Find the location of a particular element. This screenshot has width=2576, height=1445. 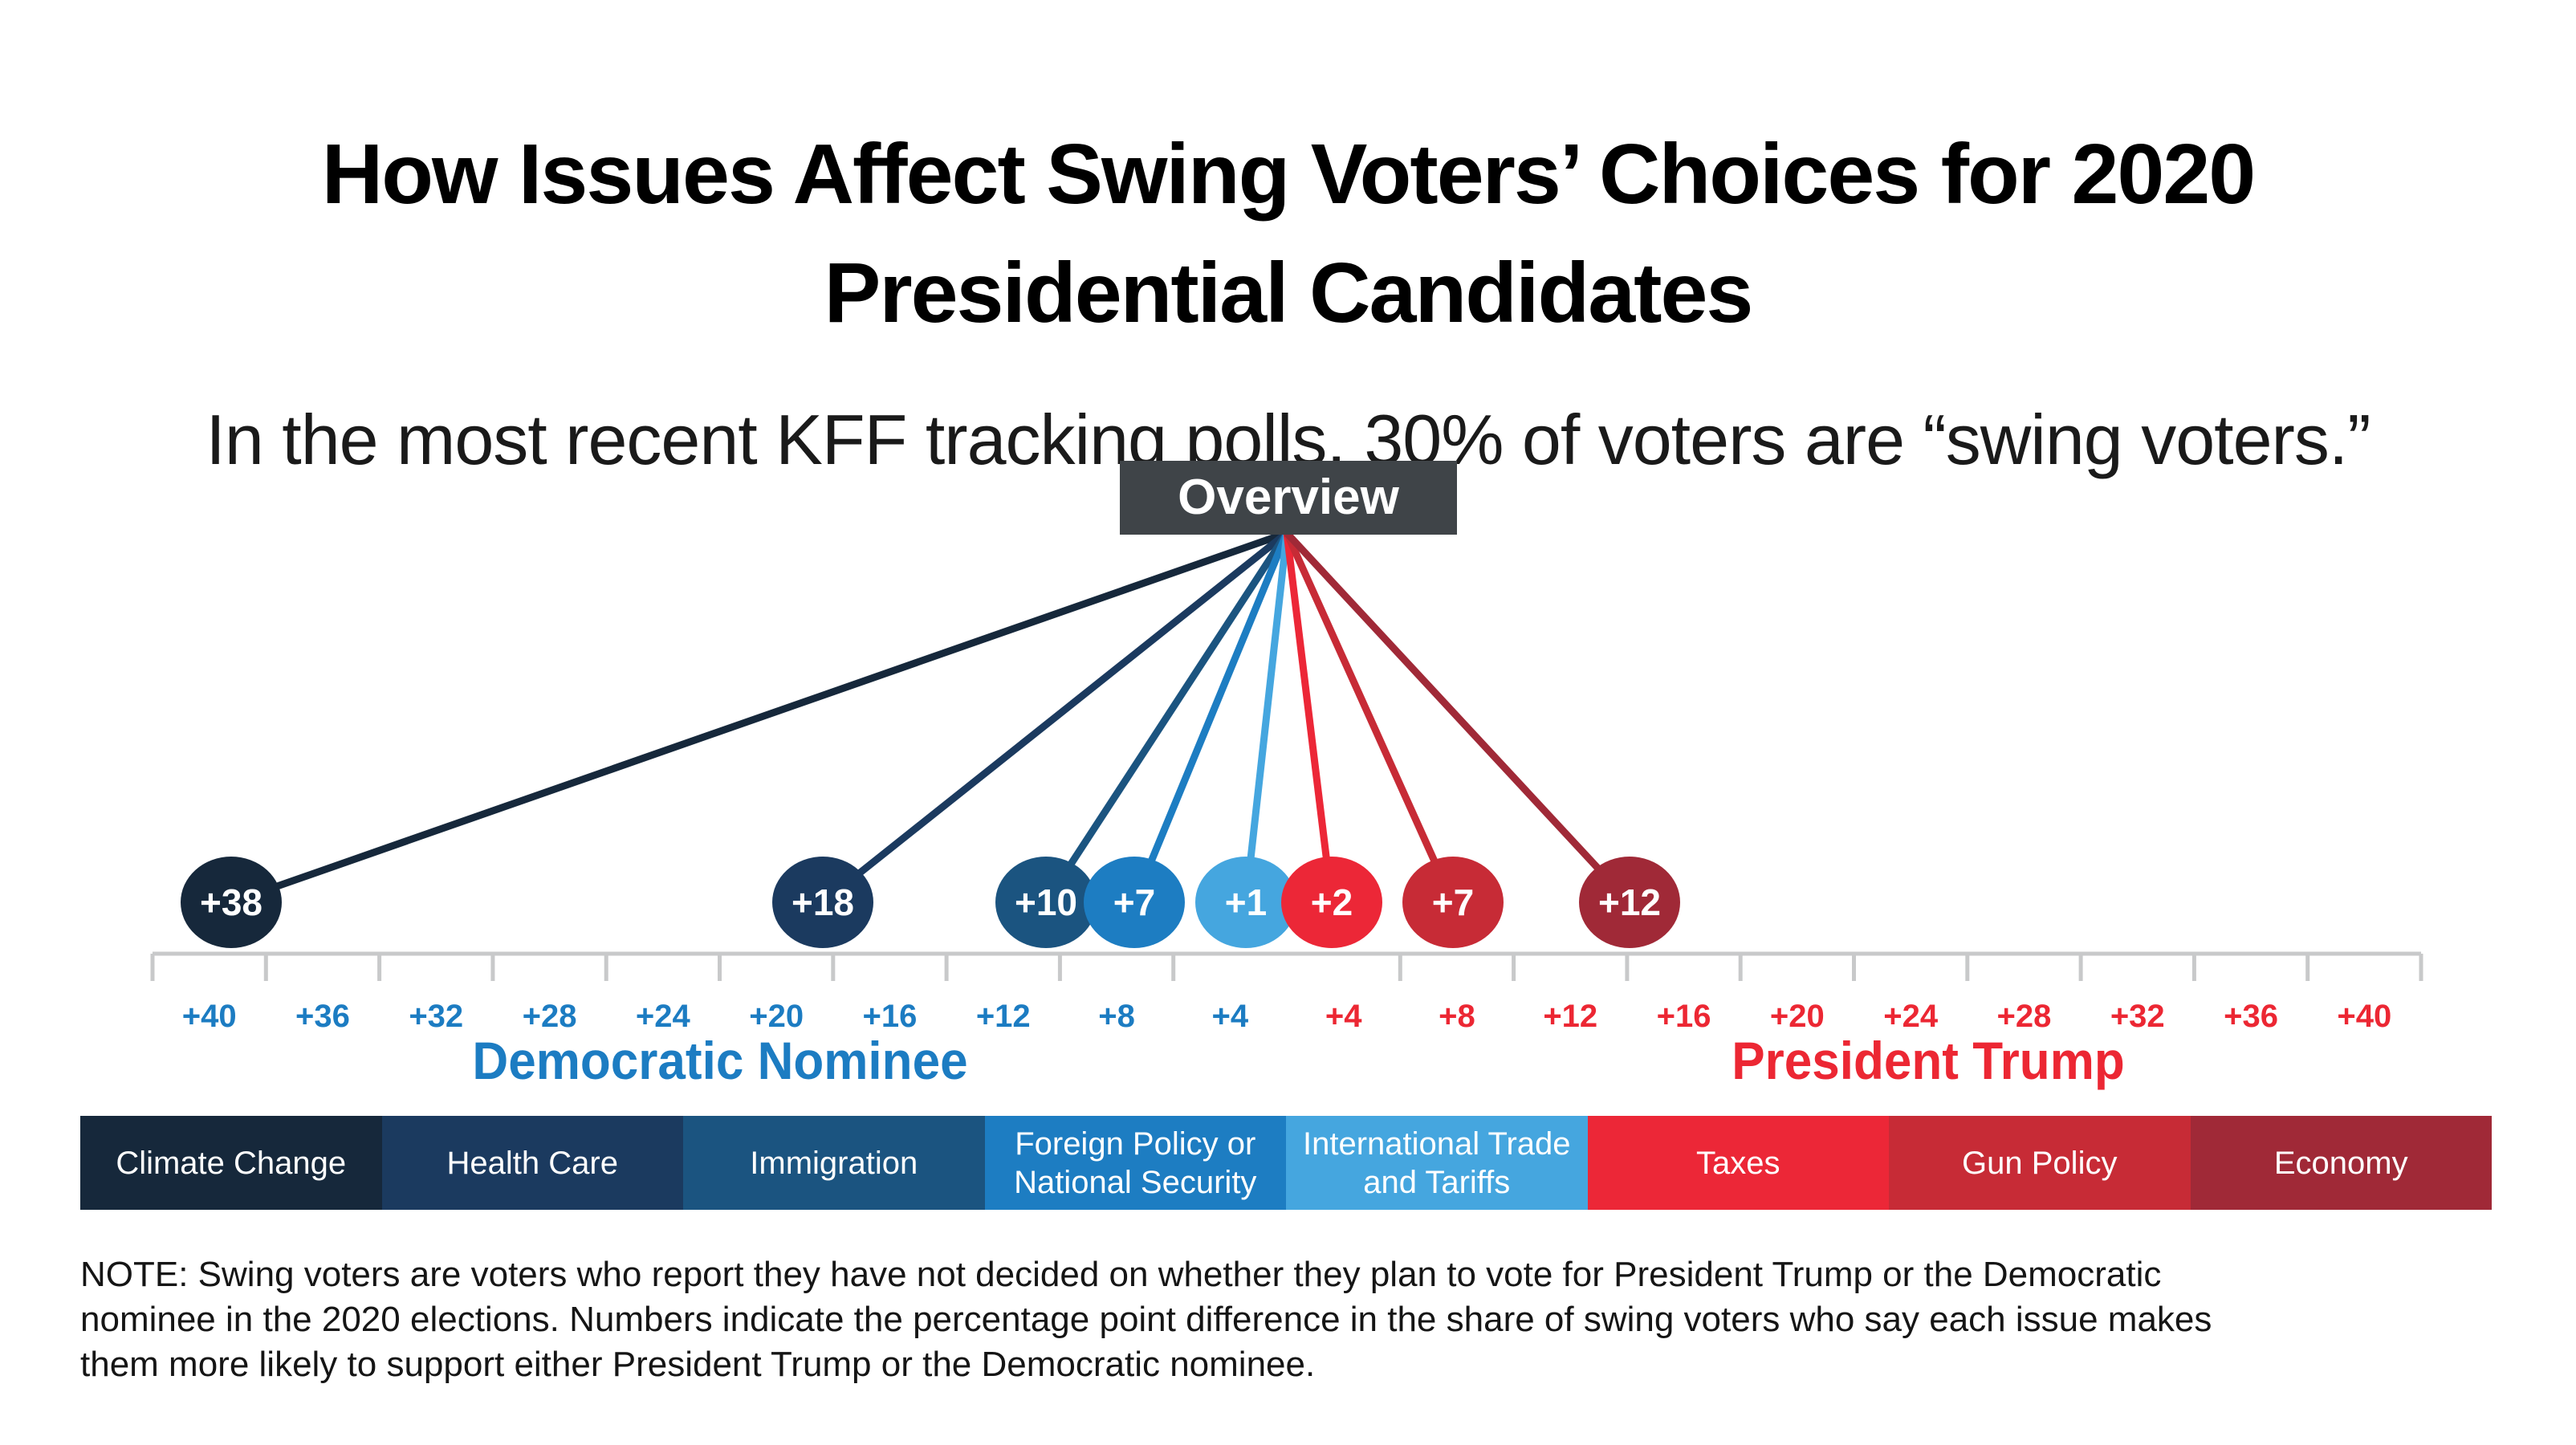

legend-item-foreign-policy-or-national-security: Foreign Policy or National Security is located at coordinates (1135, 1163).